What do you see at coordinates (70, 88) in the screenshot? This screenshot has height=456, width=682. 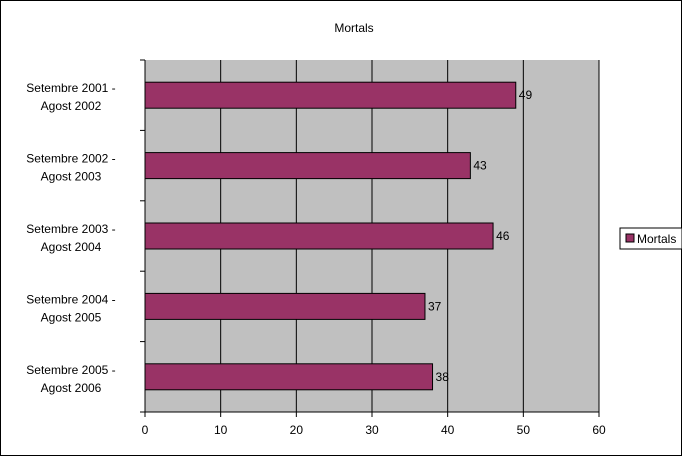 I see `category-label: Setembre 2001 -` at bounding box center [70, 88].